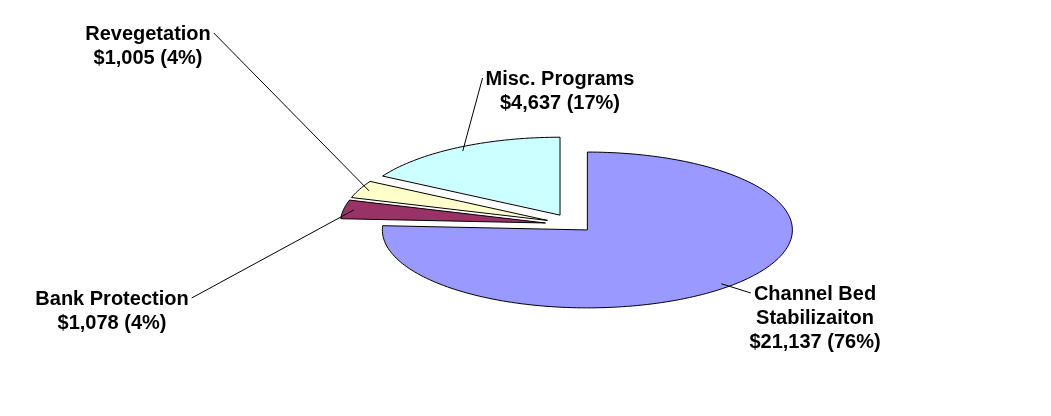 The image size is (1051, 416). Describe the element at coordinates (815, 305) in the screenshot. I see `legend-label: Channel Bed Stabilizaiton` at that location.